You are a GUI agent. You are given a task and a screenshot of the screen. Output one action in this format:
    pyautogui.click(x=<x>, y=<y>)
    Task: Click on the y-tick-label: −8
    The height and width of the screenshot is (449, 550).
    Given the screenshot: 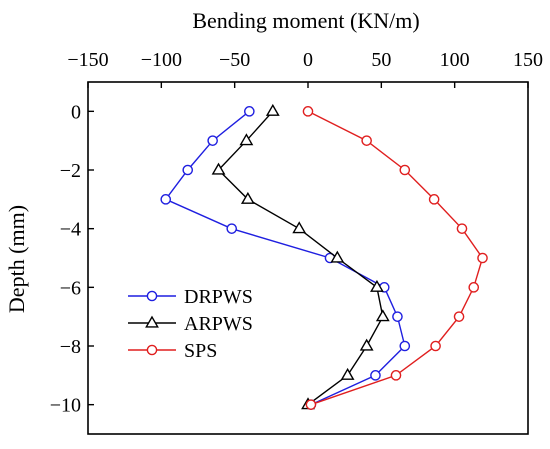 What is the action you would take?
    pyautogui.click(x=70, y=347)
    